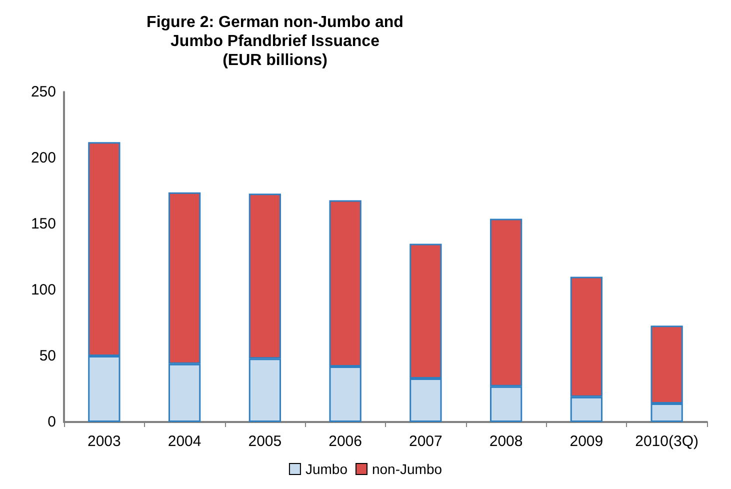 The image size is (731, 489). Describe the element at coordinates (407, 469) in the screenshot. I see `legend-label: non-Jumbo` at that location.